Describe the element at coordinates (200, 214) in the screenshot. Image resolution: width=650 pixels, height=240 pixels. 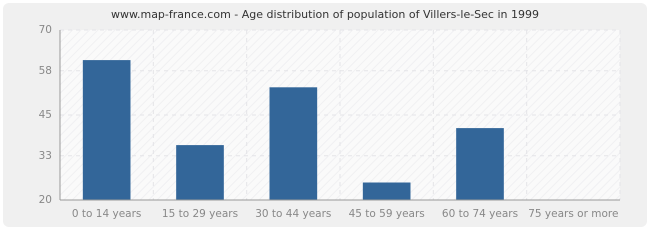
I see `x-tick-label: 15 to 29 years` at that location.